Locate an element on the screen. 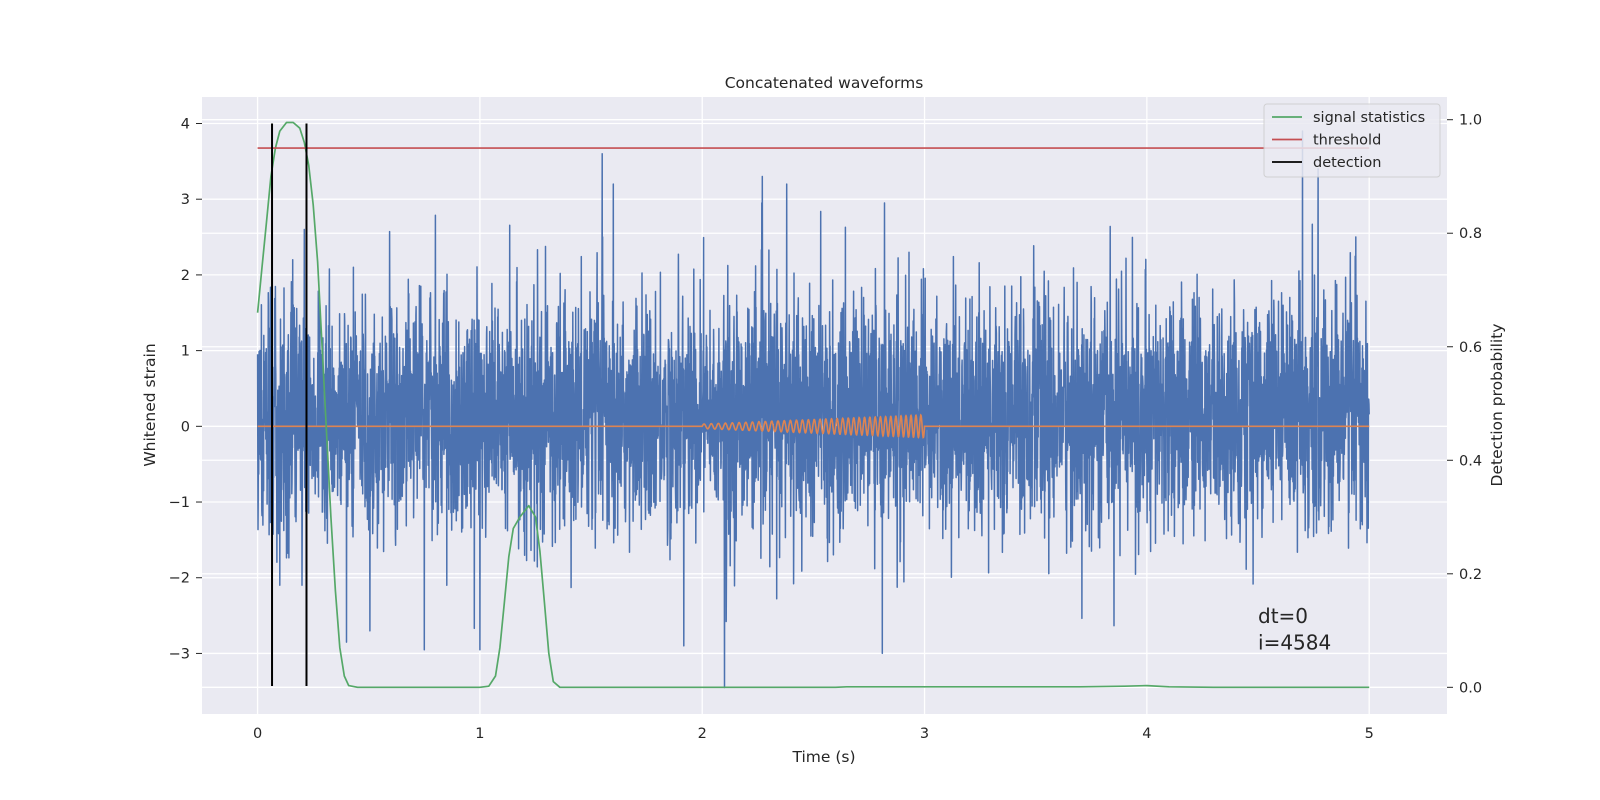 This screenshot has height=800, width=1600. chirp-line is located at coordinates (813, 426).